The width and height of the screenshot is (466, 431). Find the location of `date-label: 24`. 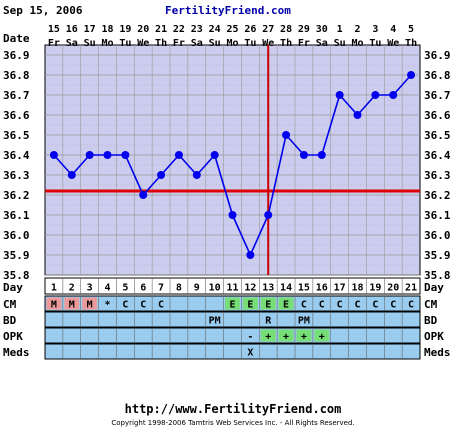

date-label: 24 is located at coordinates (215, 29).